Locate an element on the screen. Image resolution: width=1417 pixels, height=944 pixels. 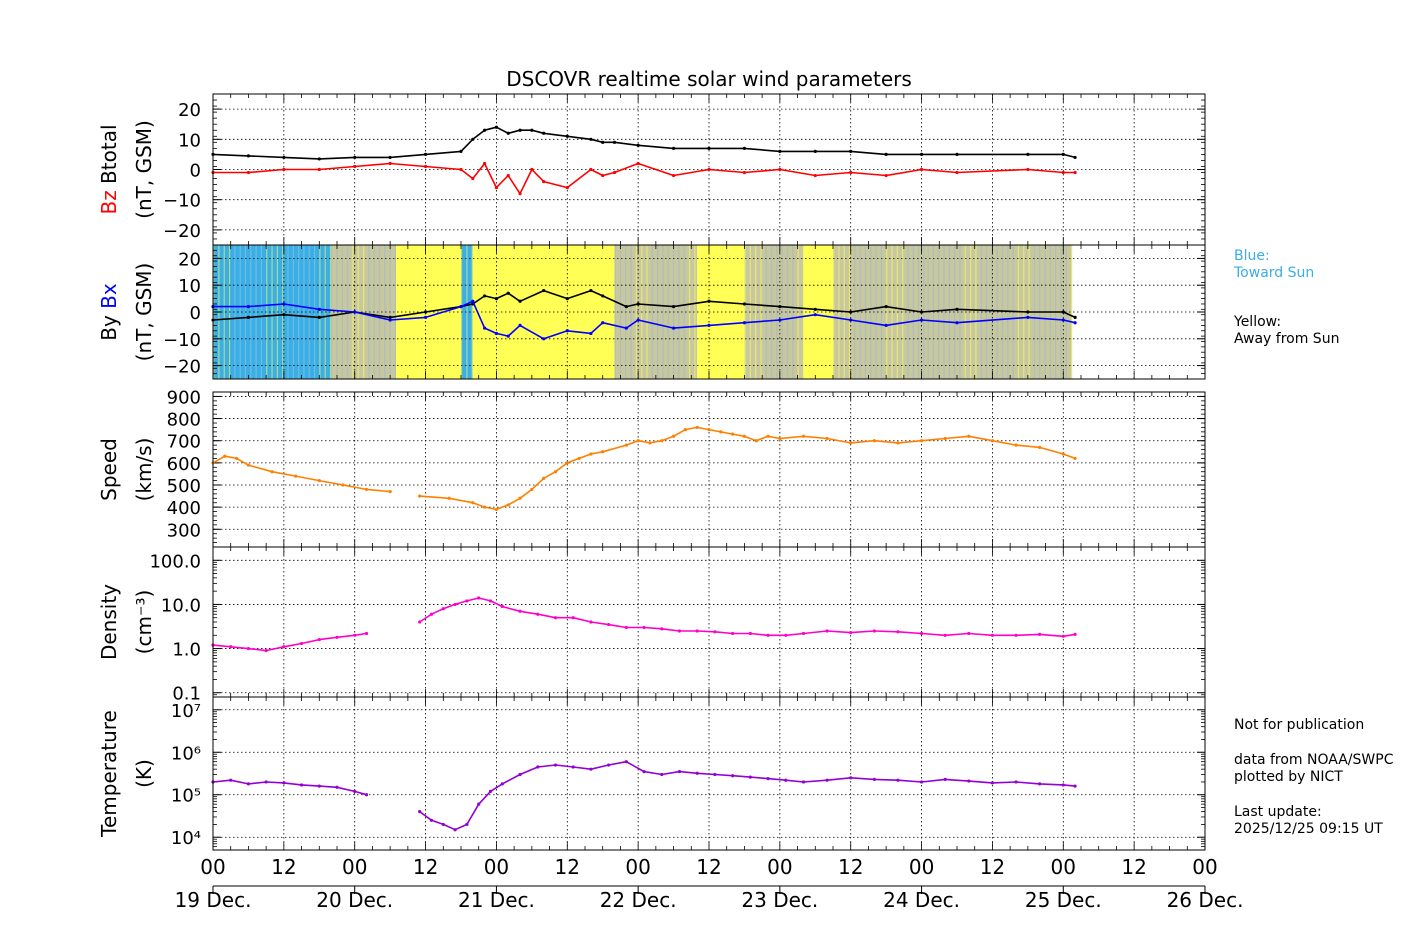
y-tick-label: 10 is located at coordinates (189, 140).